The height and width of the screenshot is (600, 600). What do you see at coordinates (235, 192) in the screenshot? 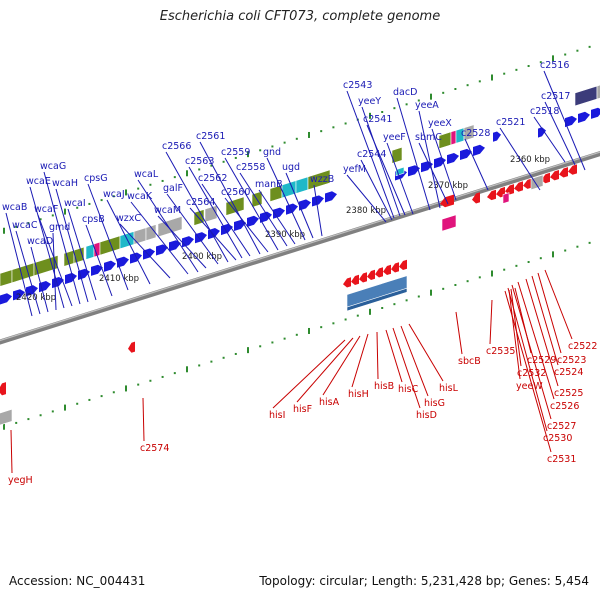
I see `forward-gene-label-c2560: c2560` at bounding box center [235, 192].